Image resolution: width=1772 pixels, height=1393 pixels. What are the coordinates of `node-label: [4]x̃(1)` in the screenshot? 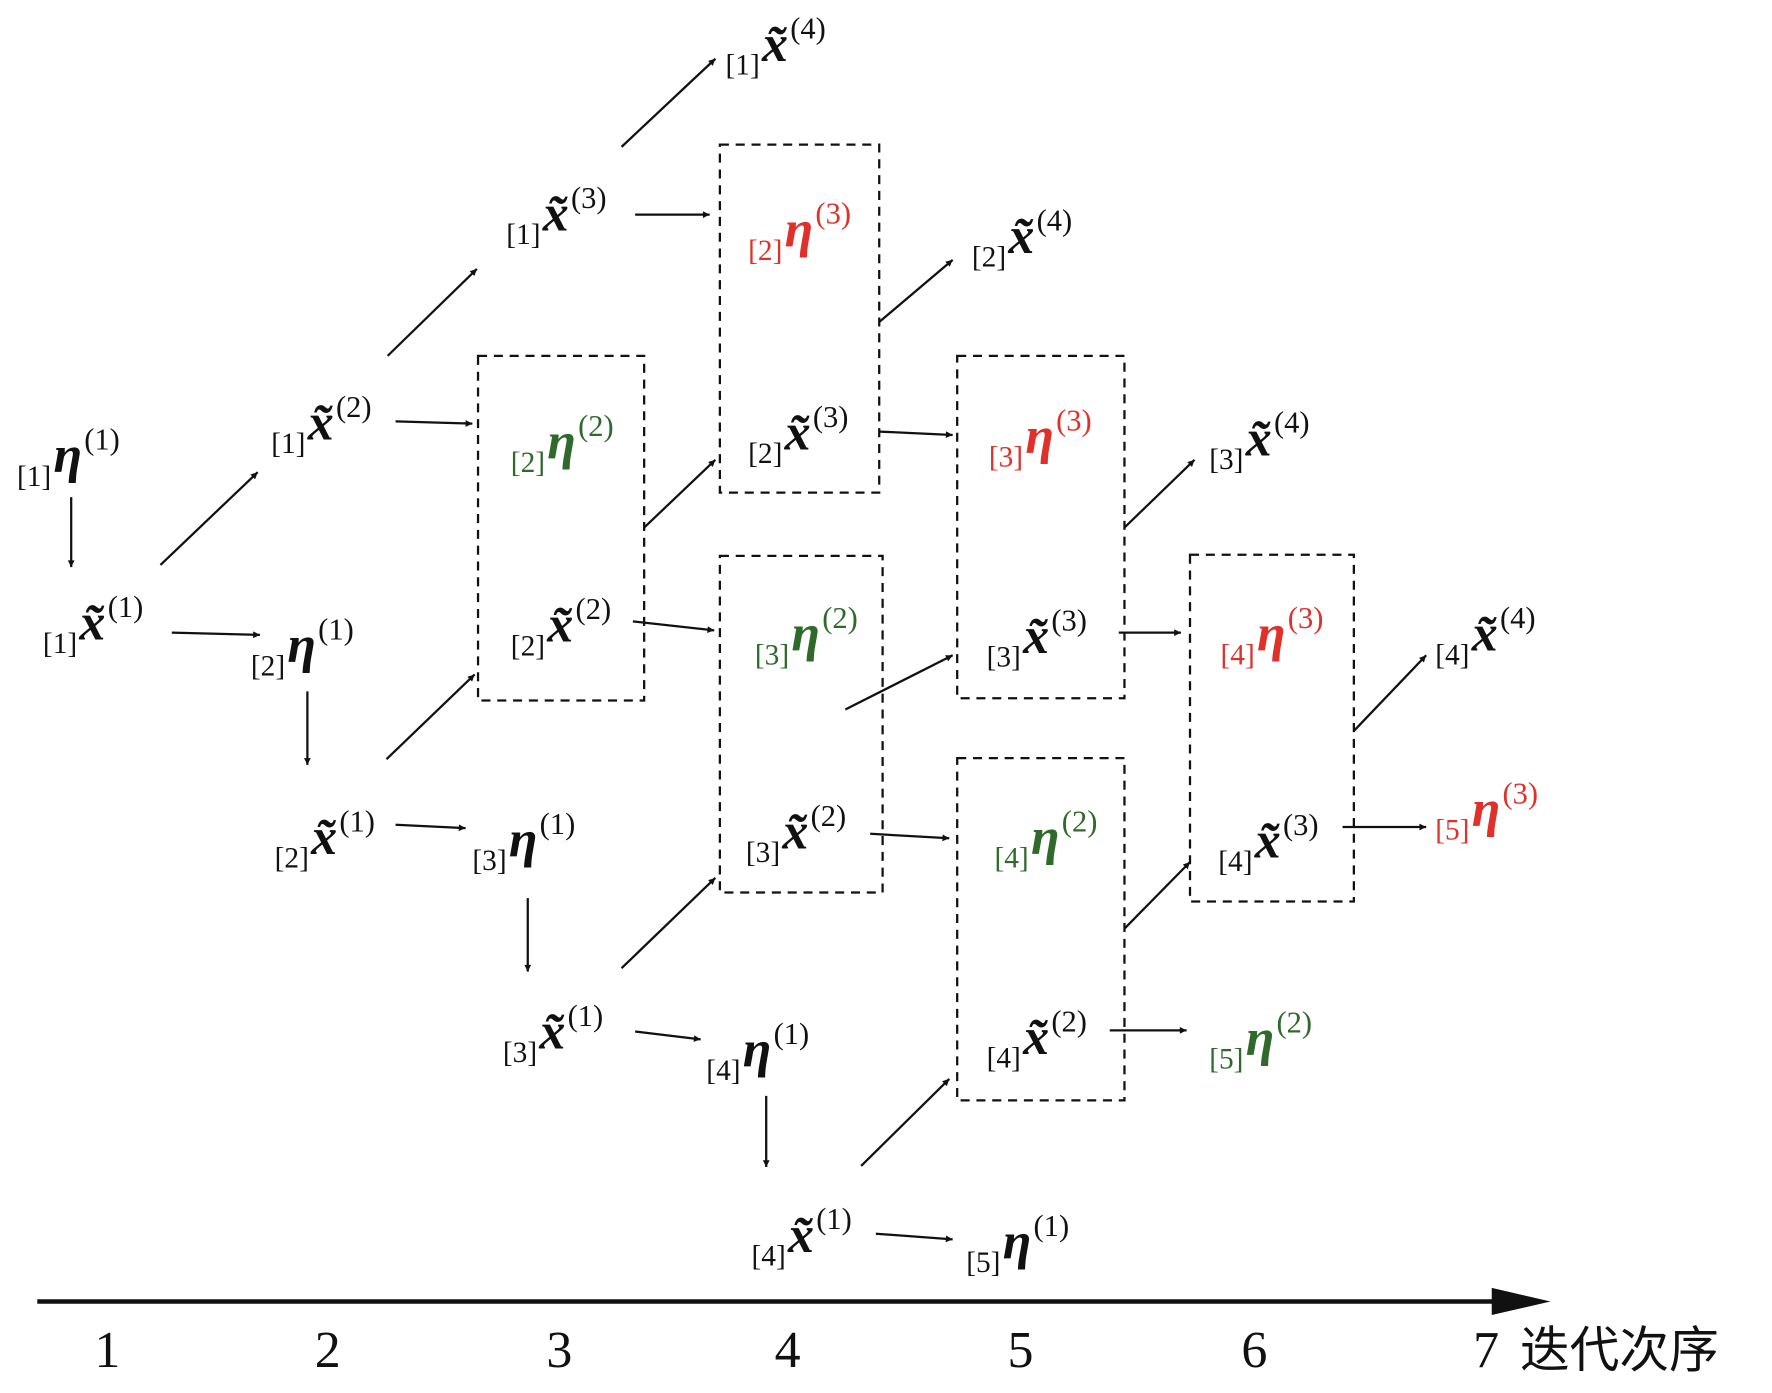 It's located at (802, 1237).